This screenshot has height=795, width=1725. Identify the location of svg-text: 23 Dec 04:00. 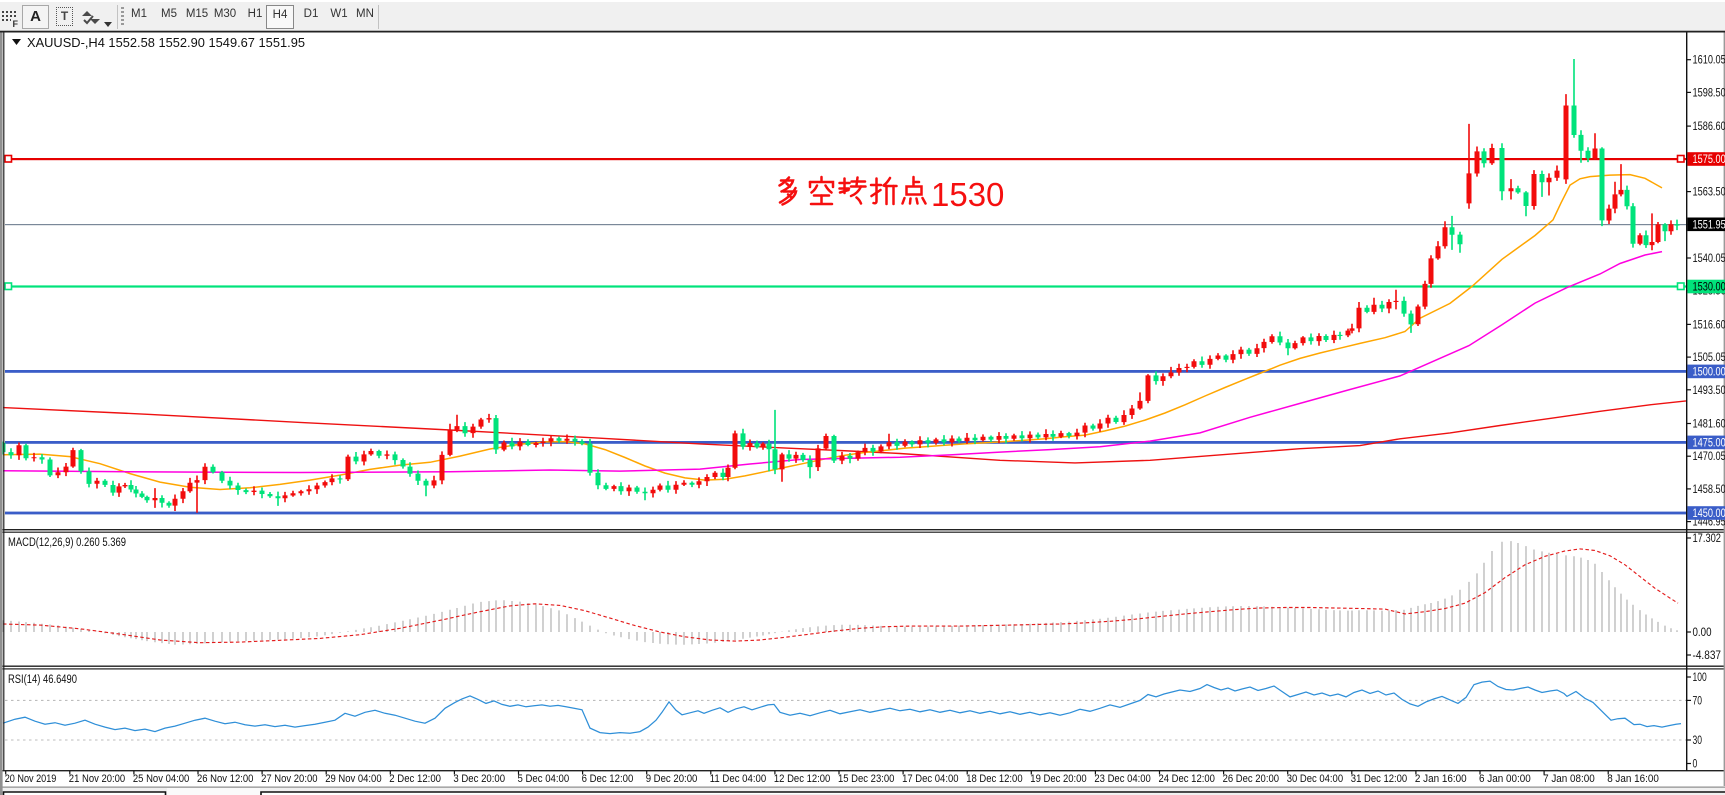
(1122, 779).